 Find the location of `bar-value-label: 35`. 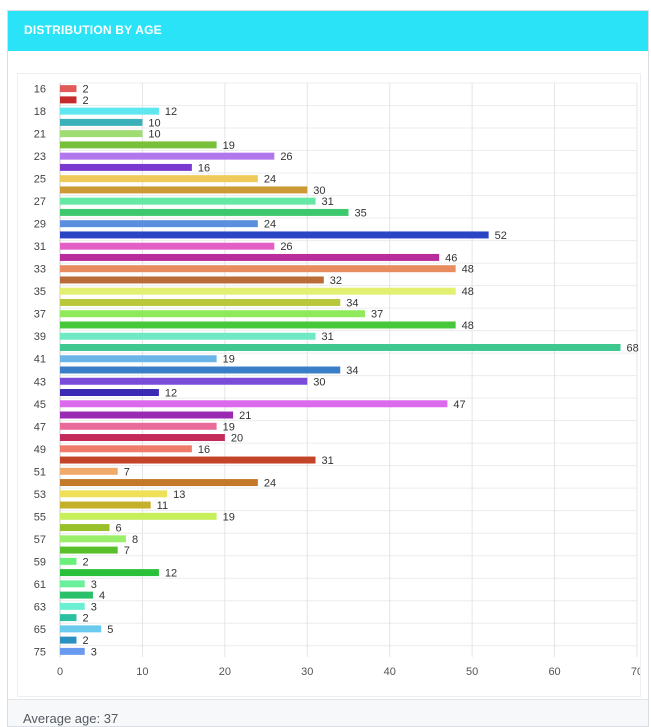

bar-value-label: 35 is located at coordinates (361, 213).